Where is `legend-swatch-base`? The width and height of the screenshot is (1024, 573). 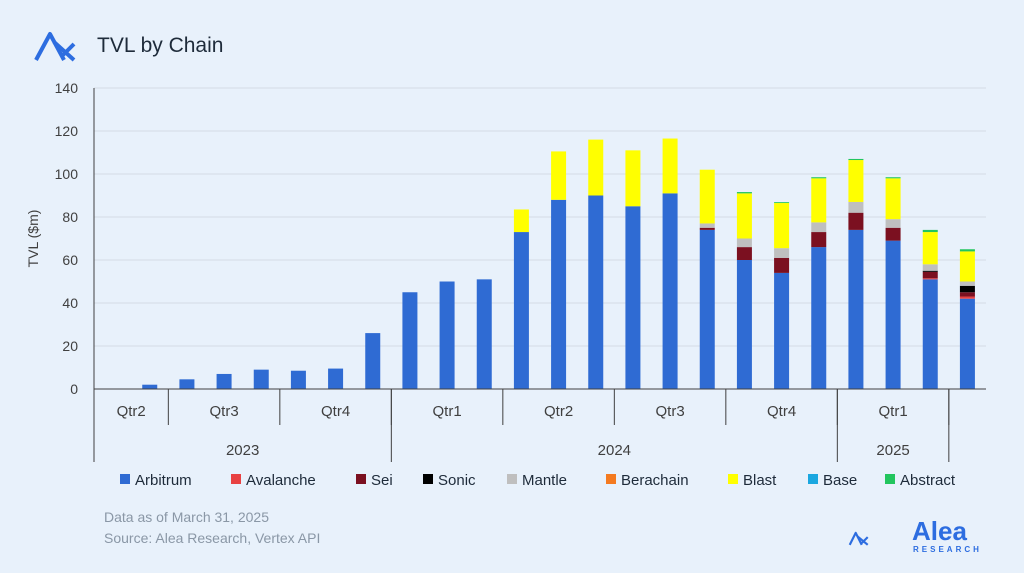 legend-swatch-base is located at coordinates (813, 479).